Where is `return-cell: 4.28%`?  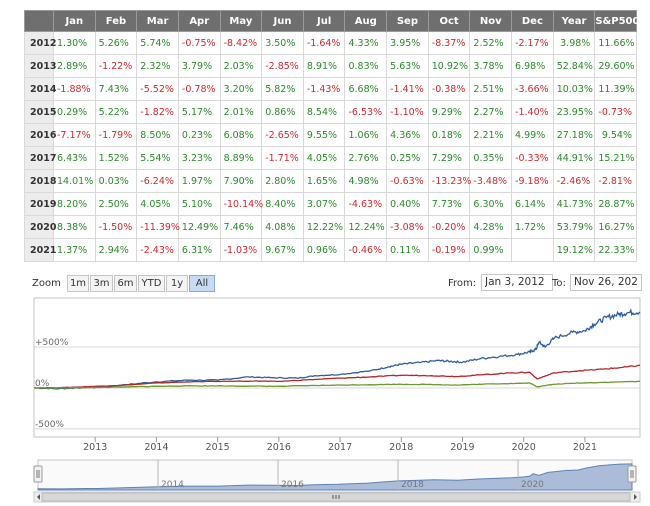
return-cell: 4.28% is located at coordinates (491, 227).